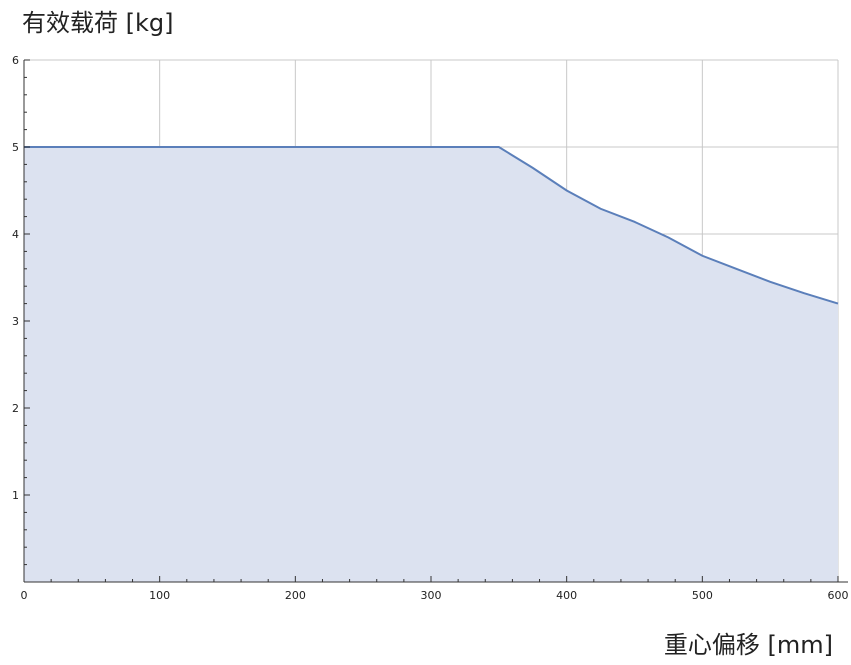  What do you see at coordinates (15, 60) in the screenshot?
I see `y-tick-label: 6` at bounding box center [15, 60].